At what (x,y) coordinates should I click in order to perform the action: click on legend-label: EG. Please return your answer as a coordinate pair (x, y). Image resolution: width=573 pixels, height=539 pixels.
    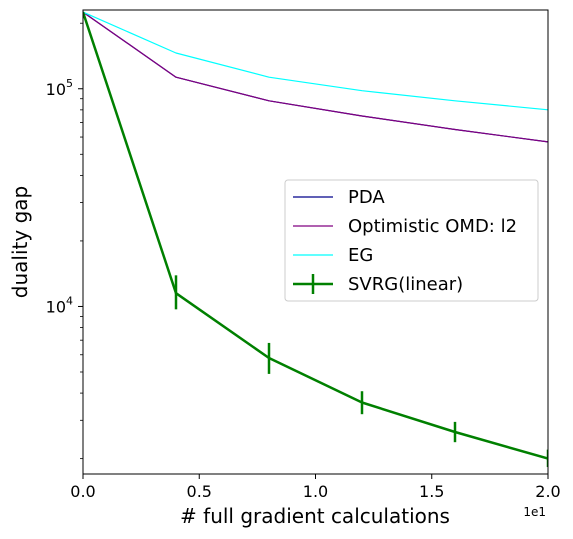
    Looking at the image, I should click on (360, 255).